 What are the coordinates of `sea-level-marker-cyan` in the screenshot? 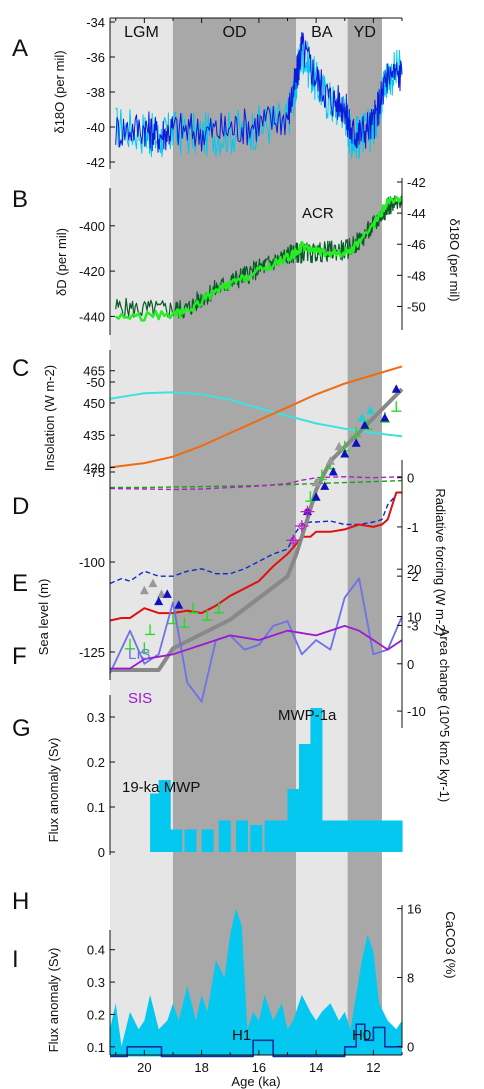 It's located at (371, 410).